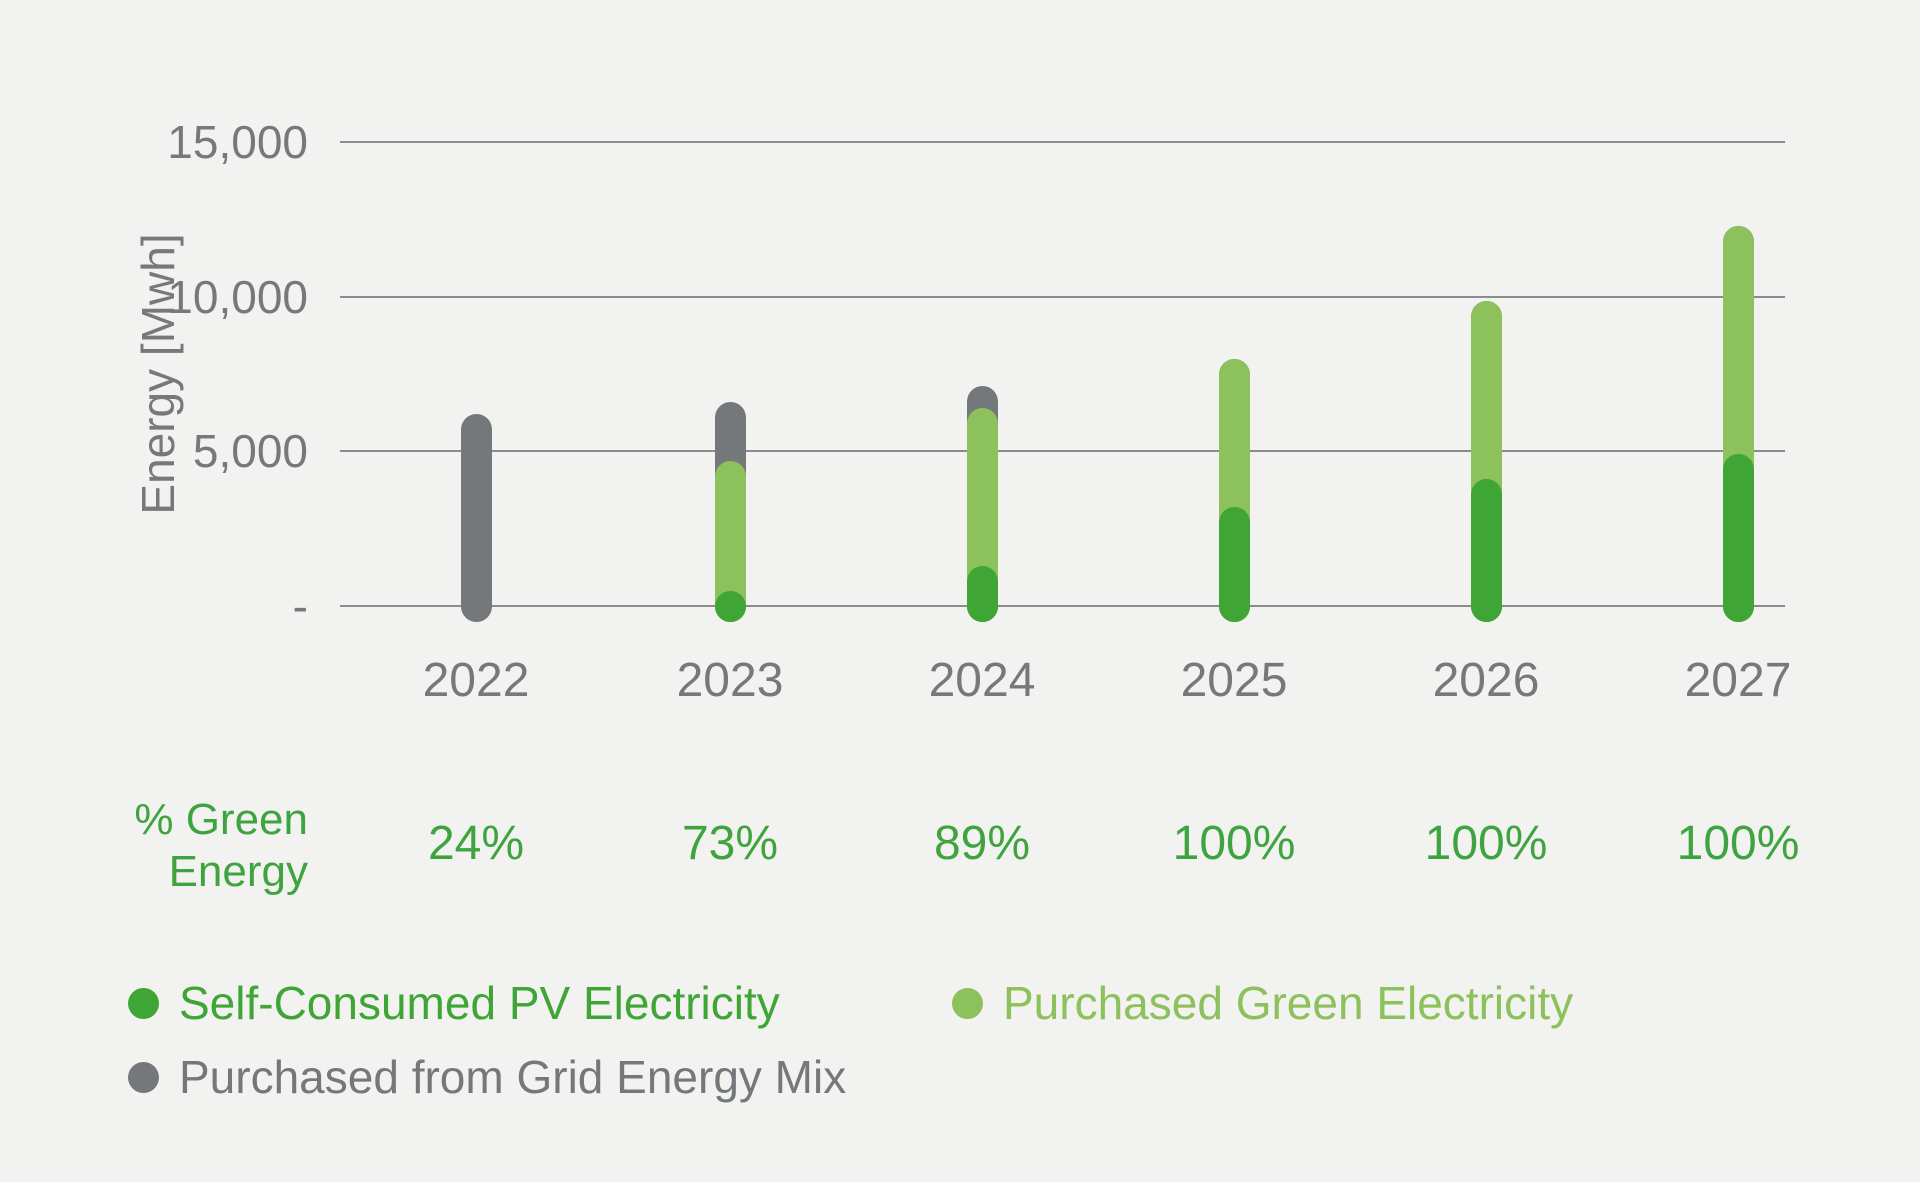  Describe the element at coordinates (143, 1077) in the screenshot. I see `grid-legend-dot-icon` at that location.